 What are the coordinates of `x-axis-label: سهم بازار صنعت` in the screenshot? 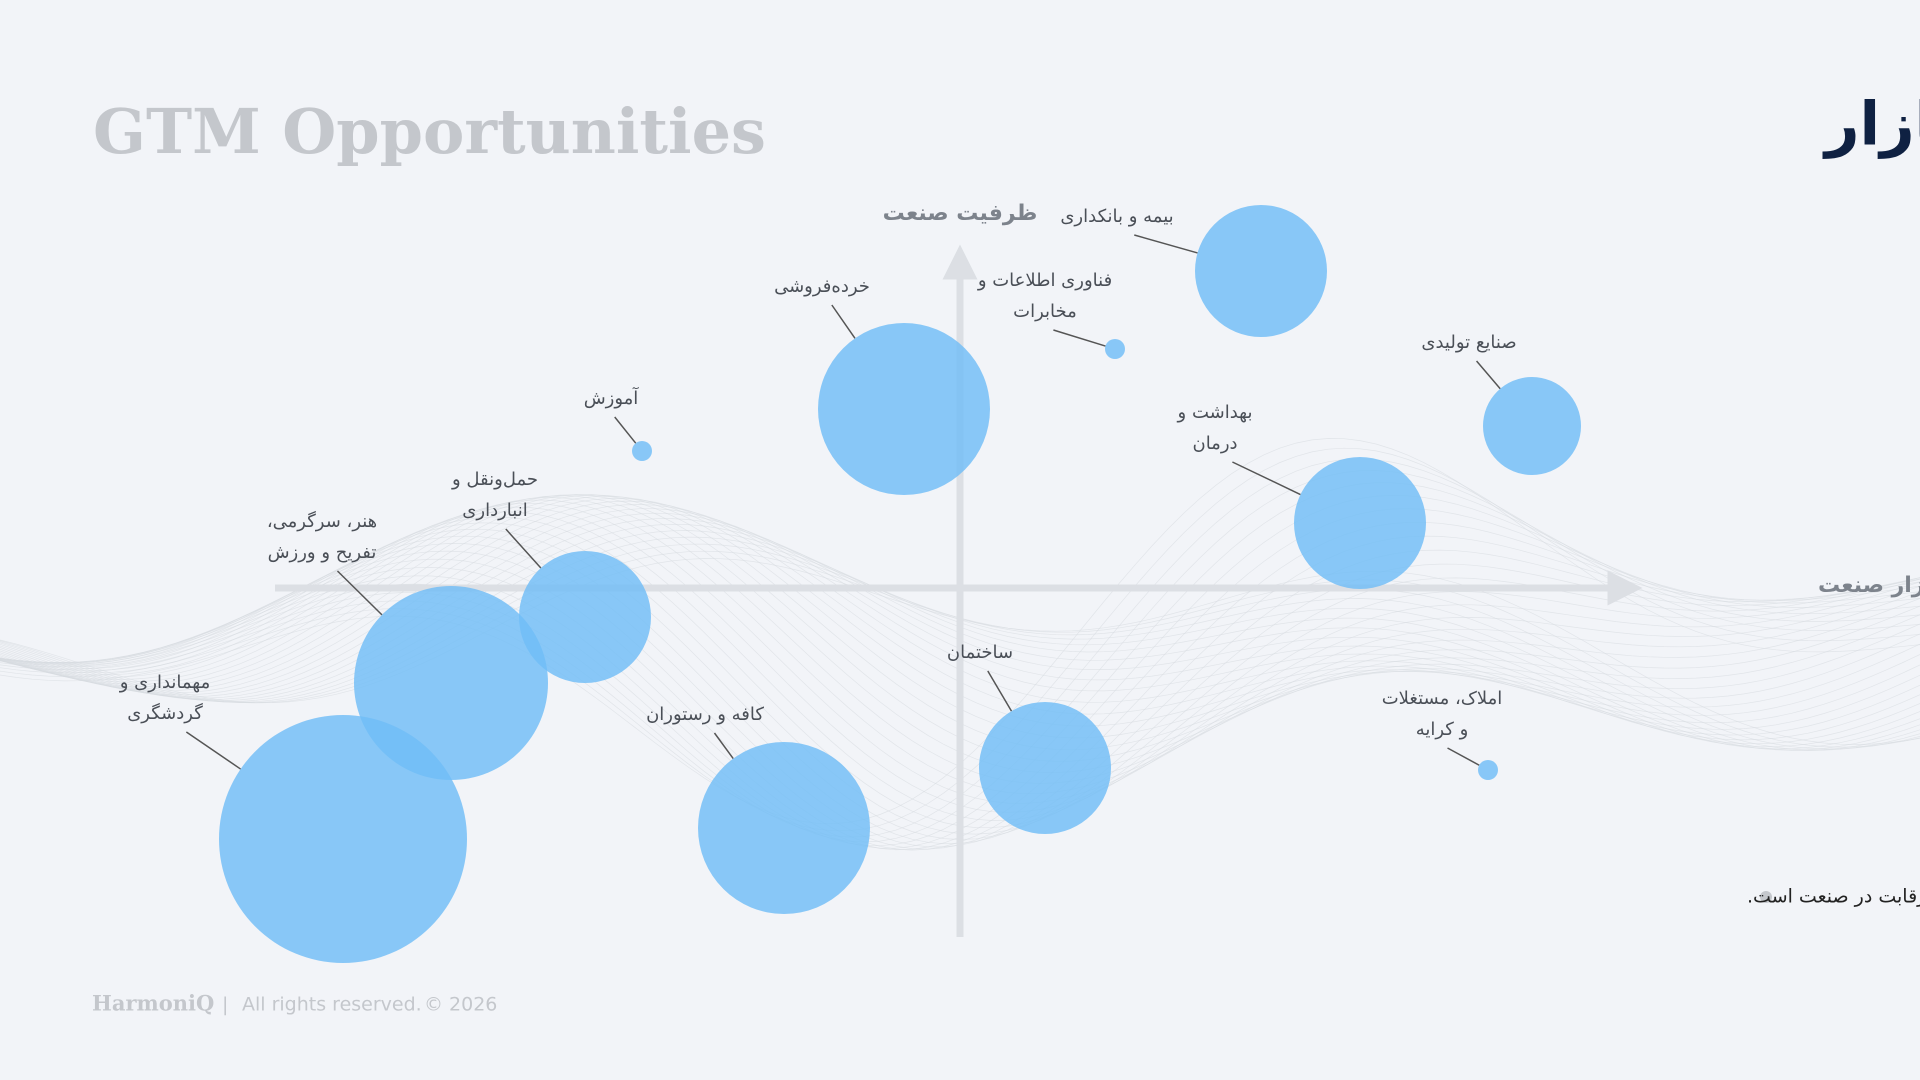 It's located at (1869, 585).